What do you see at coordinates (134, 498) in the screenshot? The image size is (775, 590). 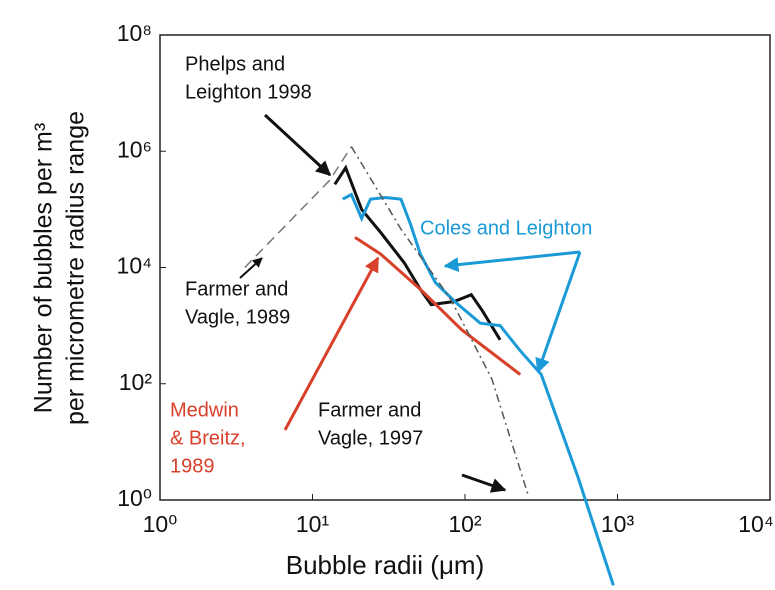 I see `y-tick-label: 10⁰` at bounding box center [134, 498].